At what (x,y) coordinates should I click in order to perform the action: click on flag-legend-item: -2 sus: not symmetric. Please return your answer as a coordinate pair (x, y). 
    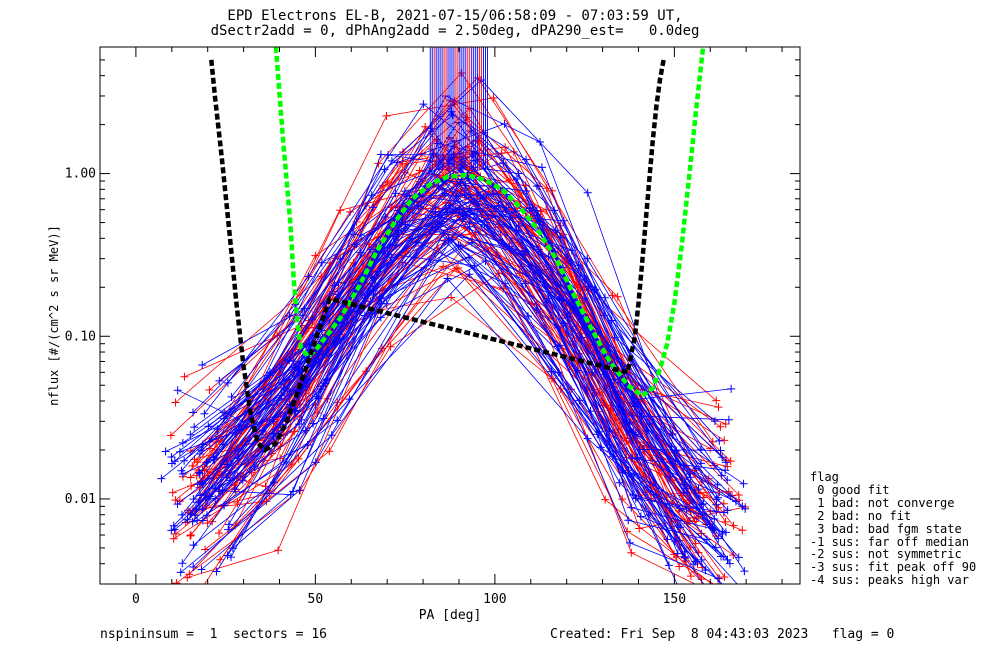
    Looking at the image, I should click on (886, 554).